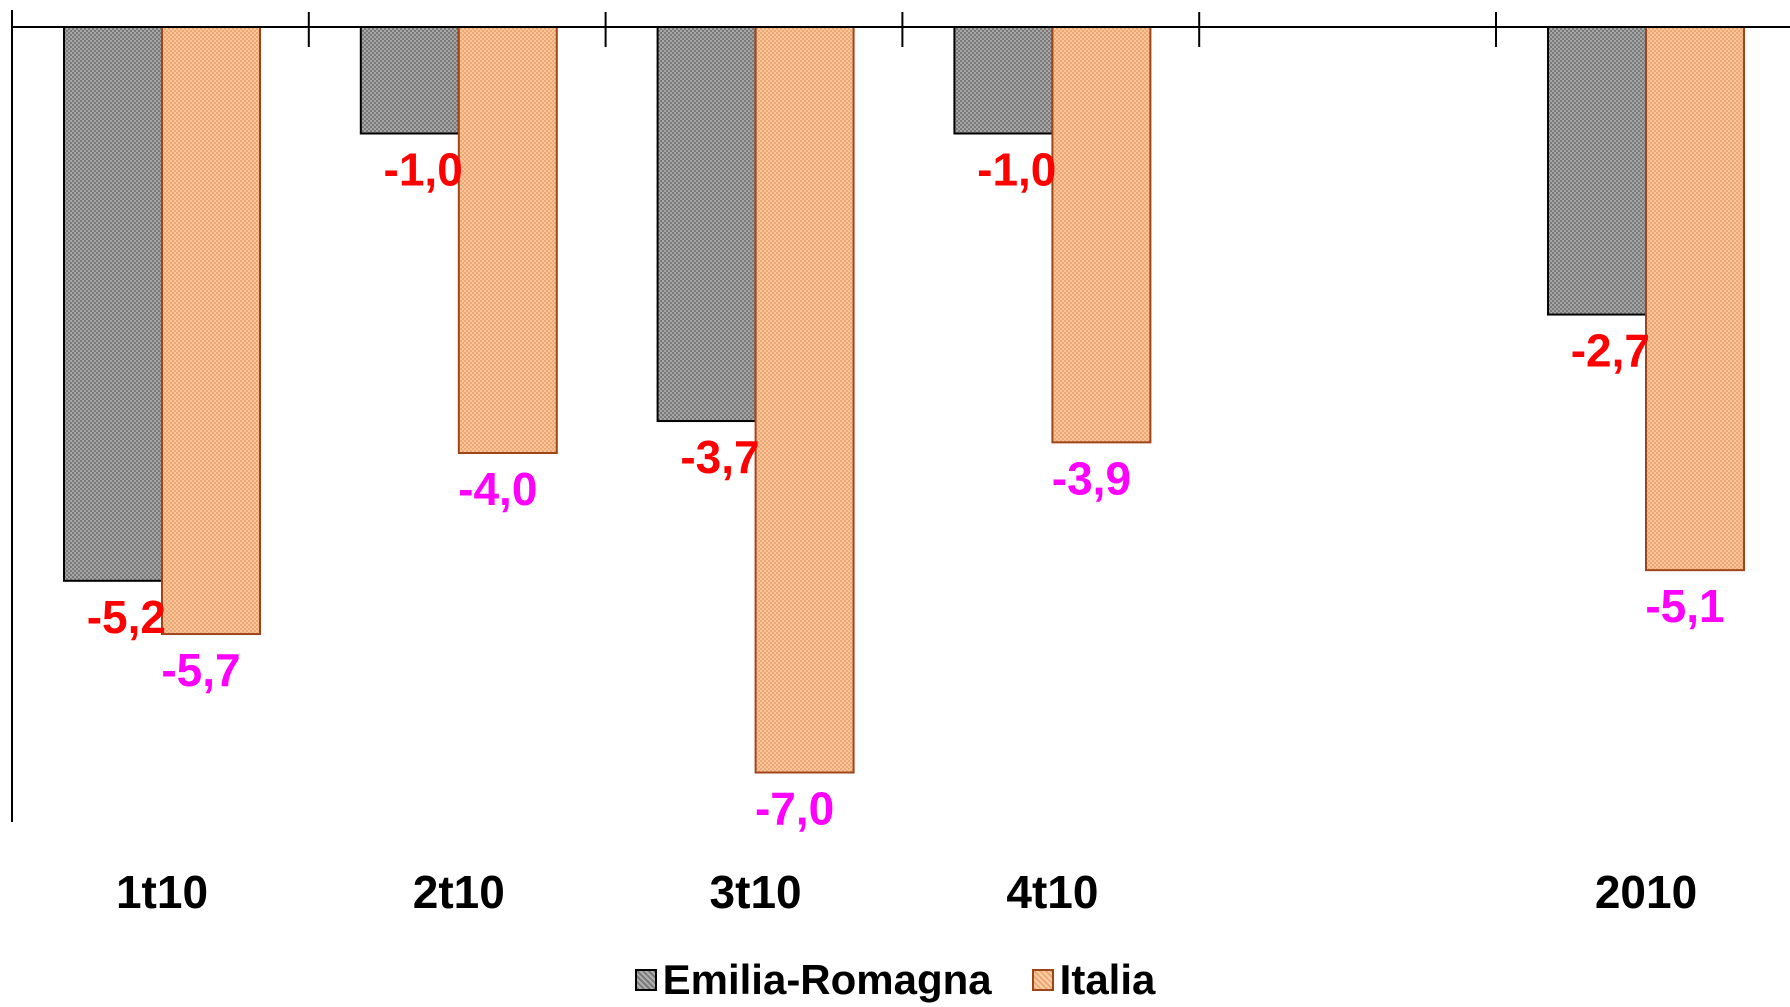 The height and width of the screenshot is (1007, 1790). What do you see at coordinates (497, 489) in the screenshot?
I see `data-label-italia-2t10: -4,0` at bounding box center [497, 489].